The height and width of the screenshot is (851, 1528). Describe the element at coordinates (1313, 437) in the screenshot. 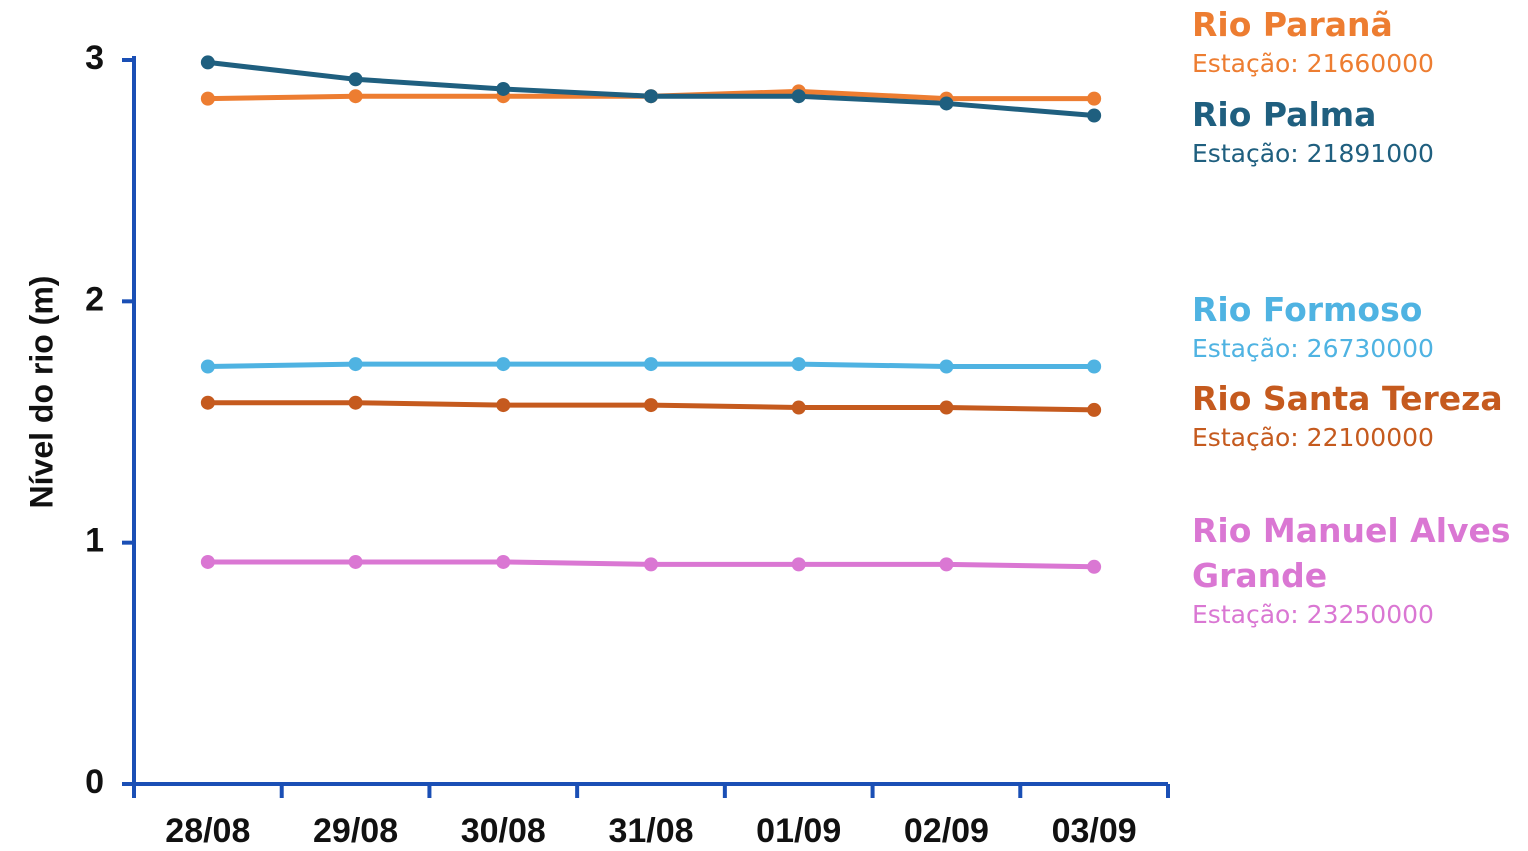

I see `legend-station-code: Estação: 22100000` at that location.